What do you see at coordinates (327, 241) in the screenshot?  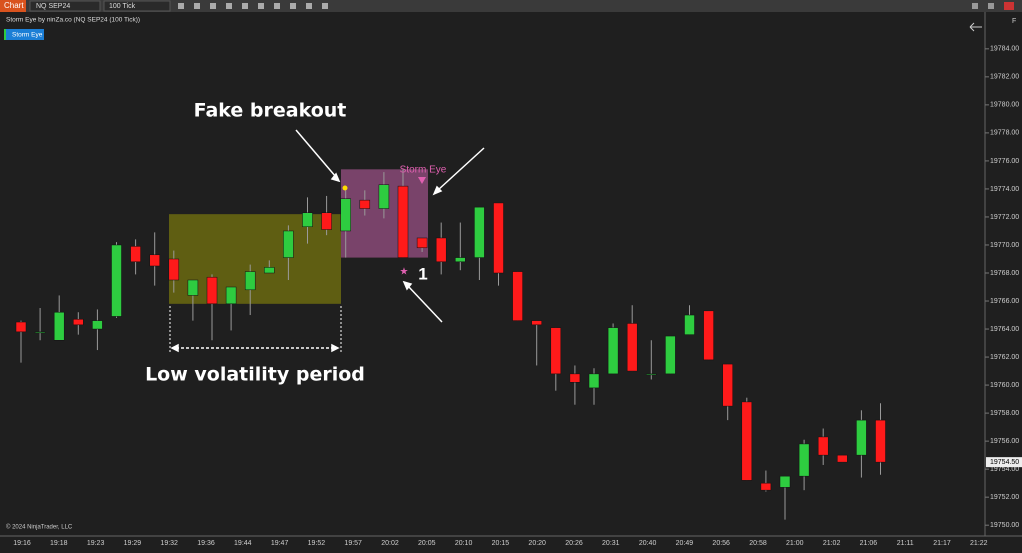 I see `arrows` at bounding box center [327, 241].